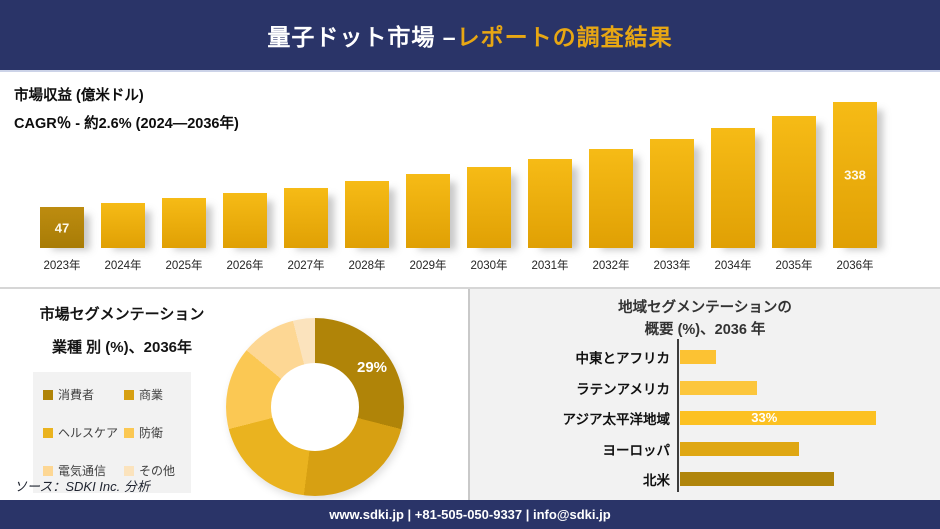  What do you see at coordinates (564, 37) in the screenshot?
I see `page-title-report: レポートの調査結果` at bounding box center [564, 37].